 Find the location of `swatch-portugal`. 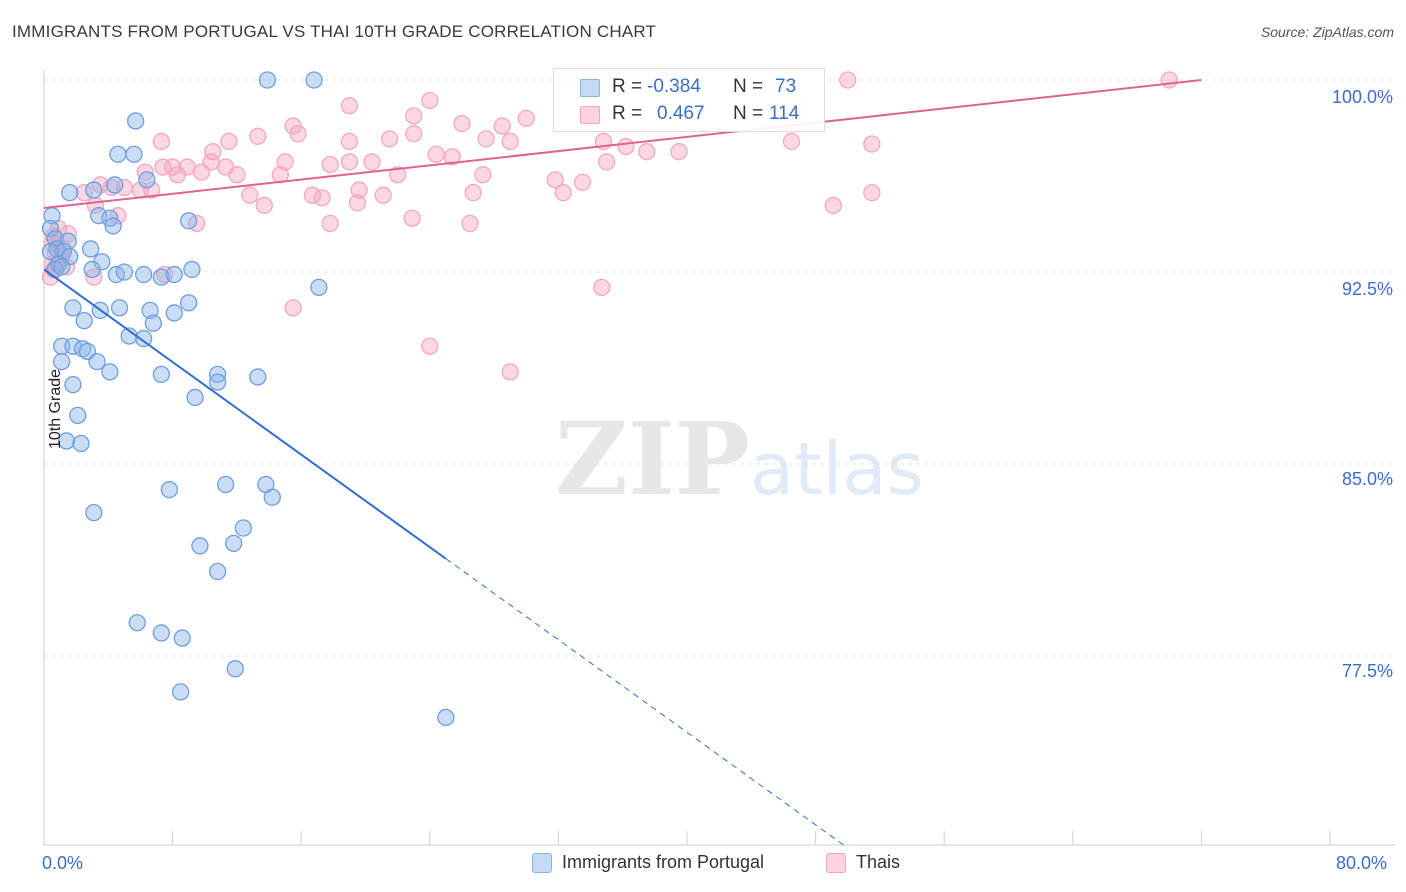

swatch-portugal is located at coordinates (590, 88).